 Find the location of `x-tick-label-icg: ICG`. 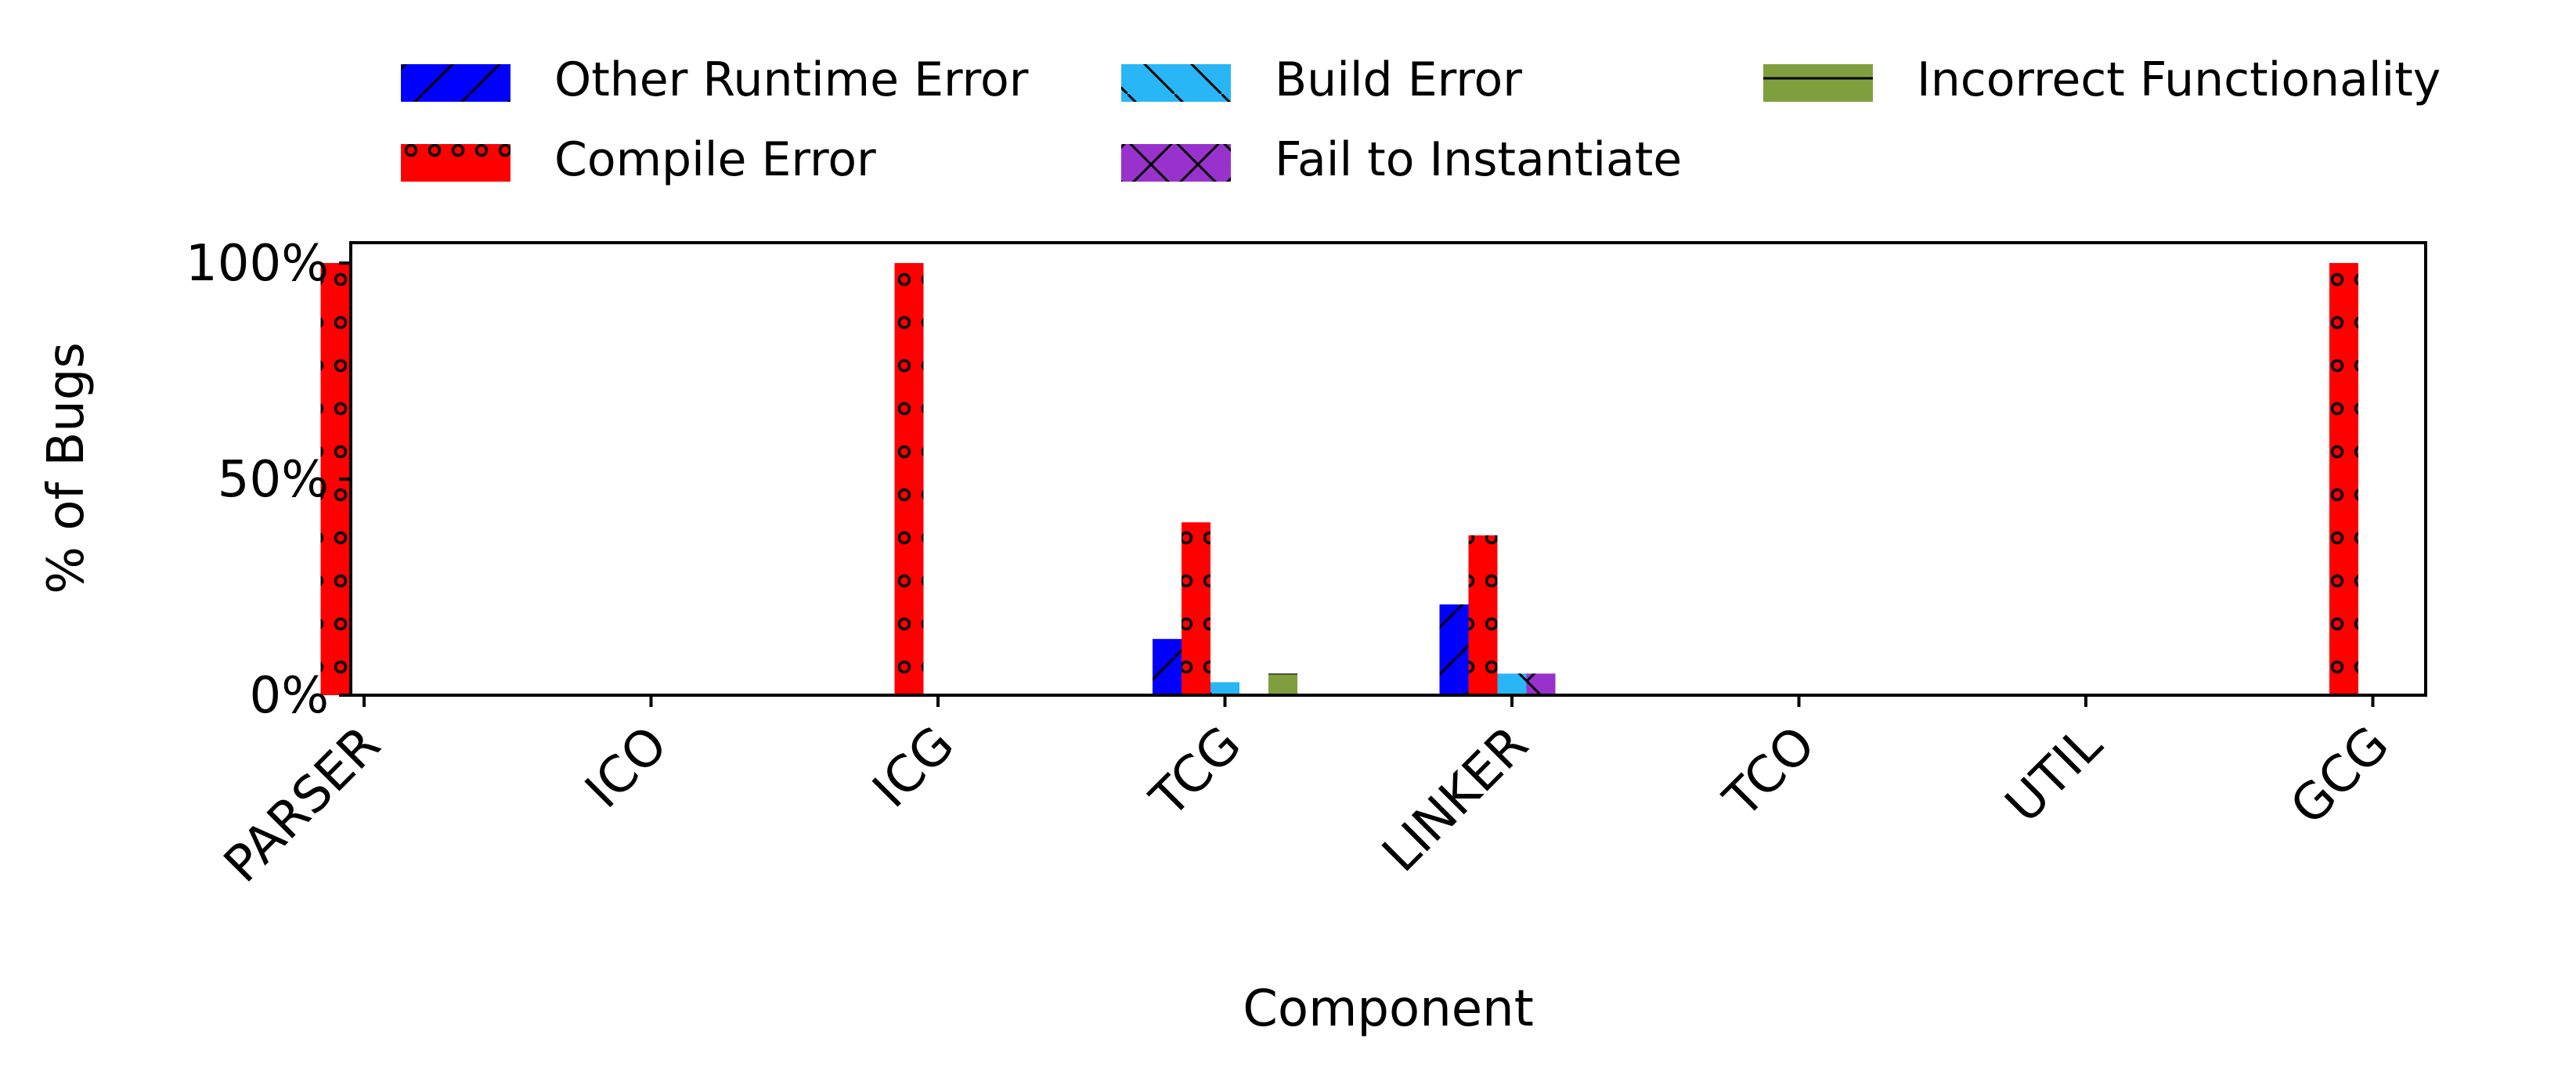

x-tick-label-icg: ICG is located at coordinates (914, 767).